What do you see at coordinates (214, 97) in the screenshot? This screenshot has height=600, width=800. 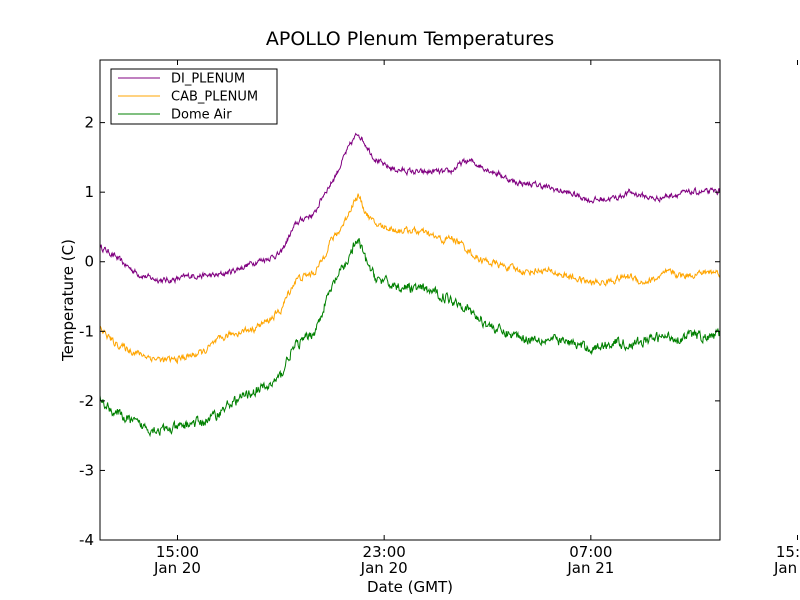 I see `legend-label-cab-plenum: CAB_PLENUM` at bounding box center [214, 97].